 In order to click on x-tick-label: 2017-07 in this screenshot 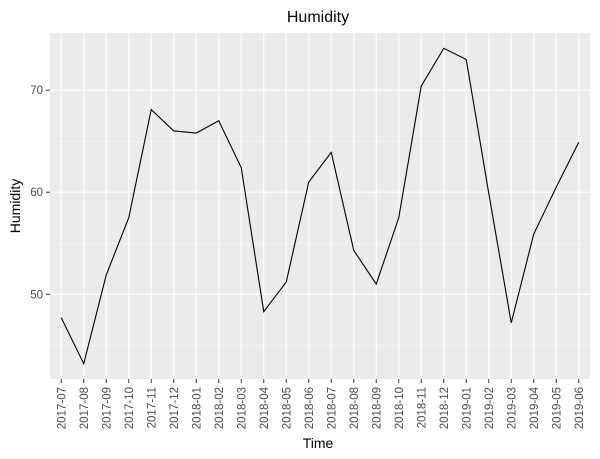, I will do `click(62, 408)`.